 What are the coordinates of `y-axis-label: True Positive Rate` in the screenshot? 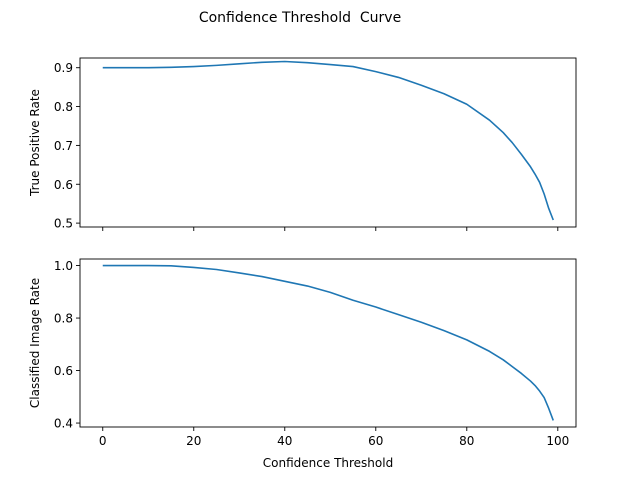 It's located at (35, 143).